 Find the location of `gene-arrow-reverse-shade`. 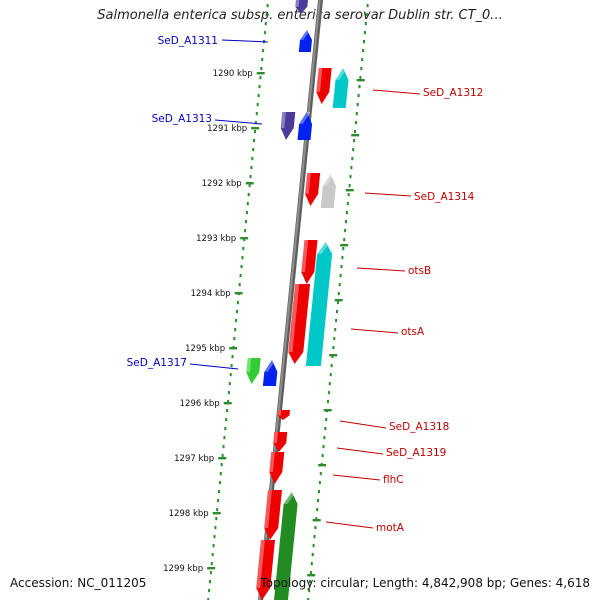

gene-arrow-reverse-shade is located at coordinates (297, 3).